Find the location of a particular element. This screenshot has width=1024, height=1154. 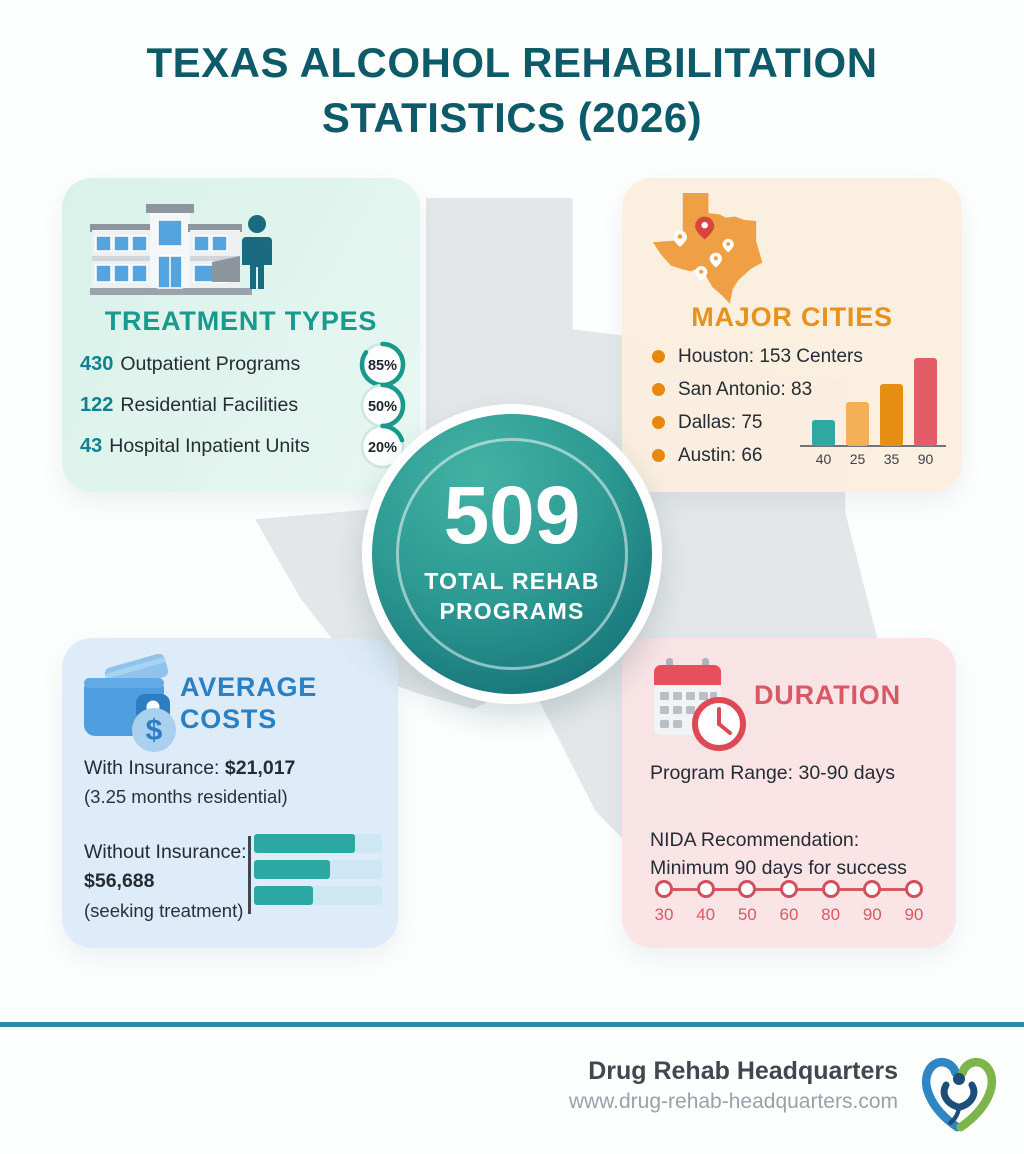

svg-text: 85% is located at coordinates (382, 366).